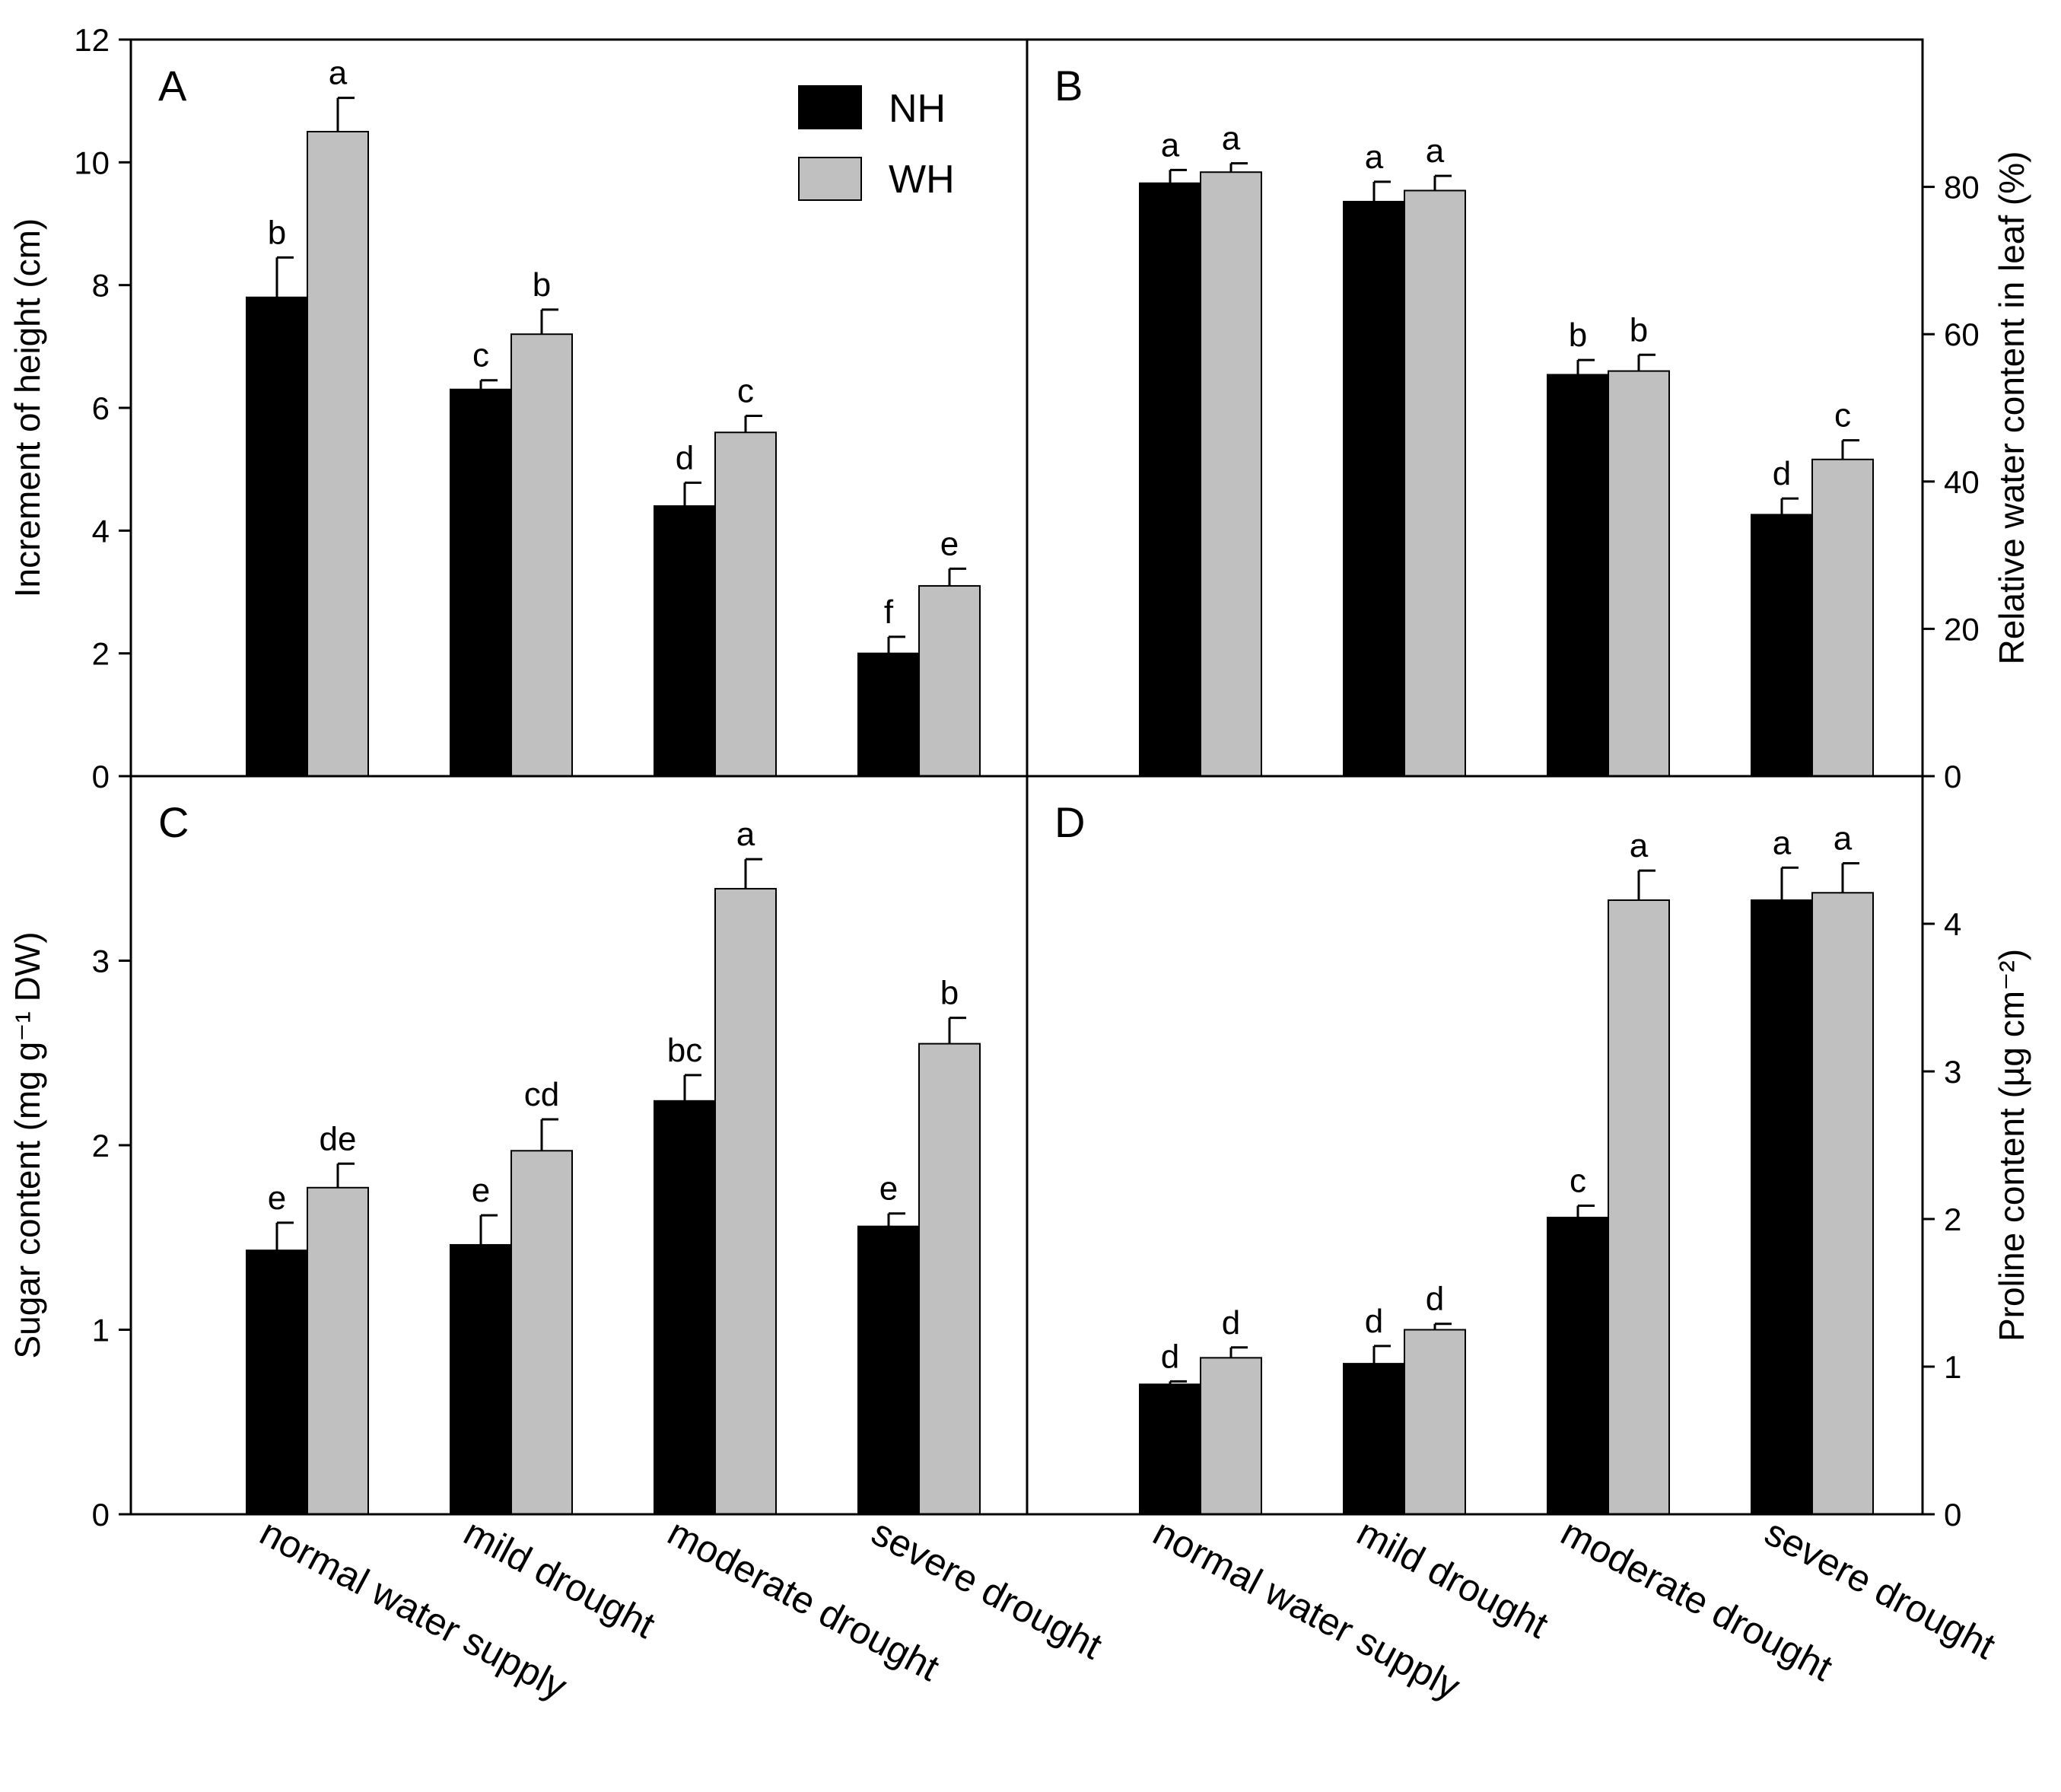 This screenshot has height=1792, width=2061. Describe the element at coordinates (92, 40) in the screenshot. I see `y-tick-label-a-6: 12` at that location.